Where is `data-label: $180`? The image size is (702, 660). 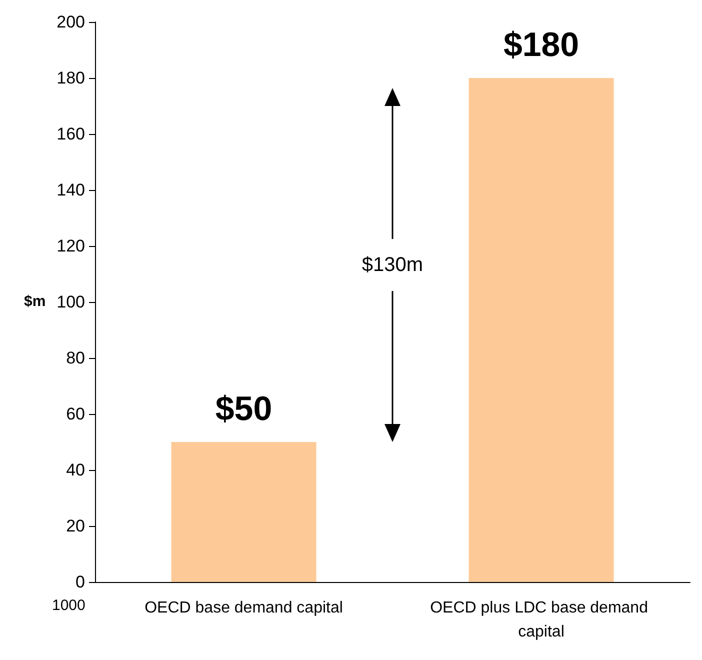
data-label: $180 is located at coordinates (541, 45).